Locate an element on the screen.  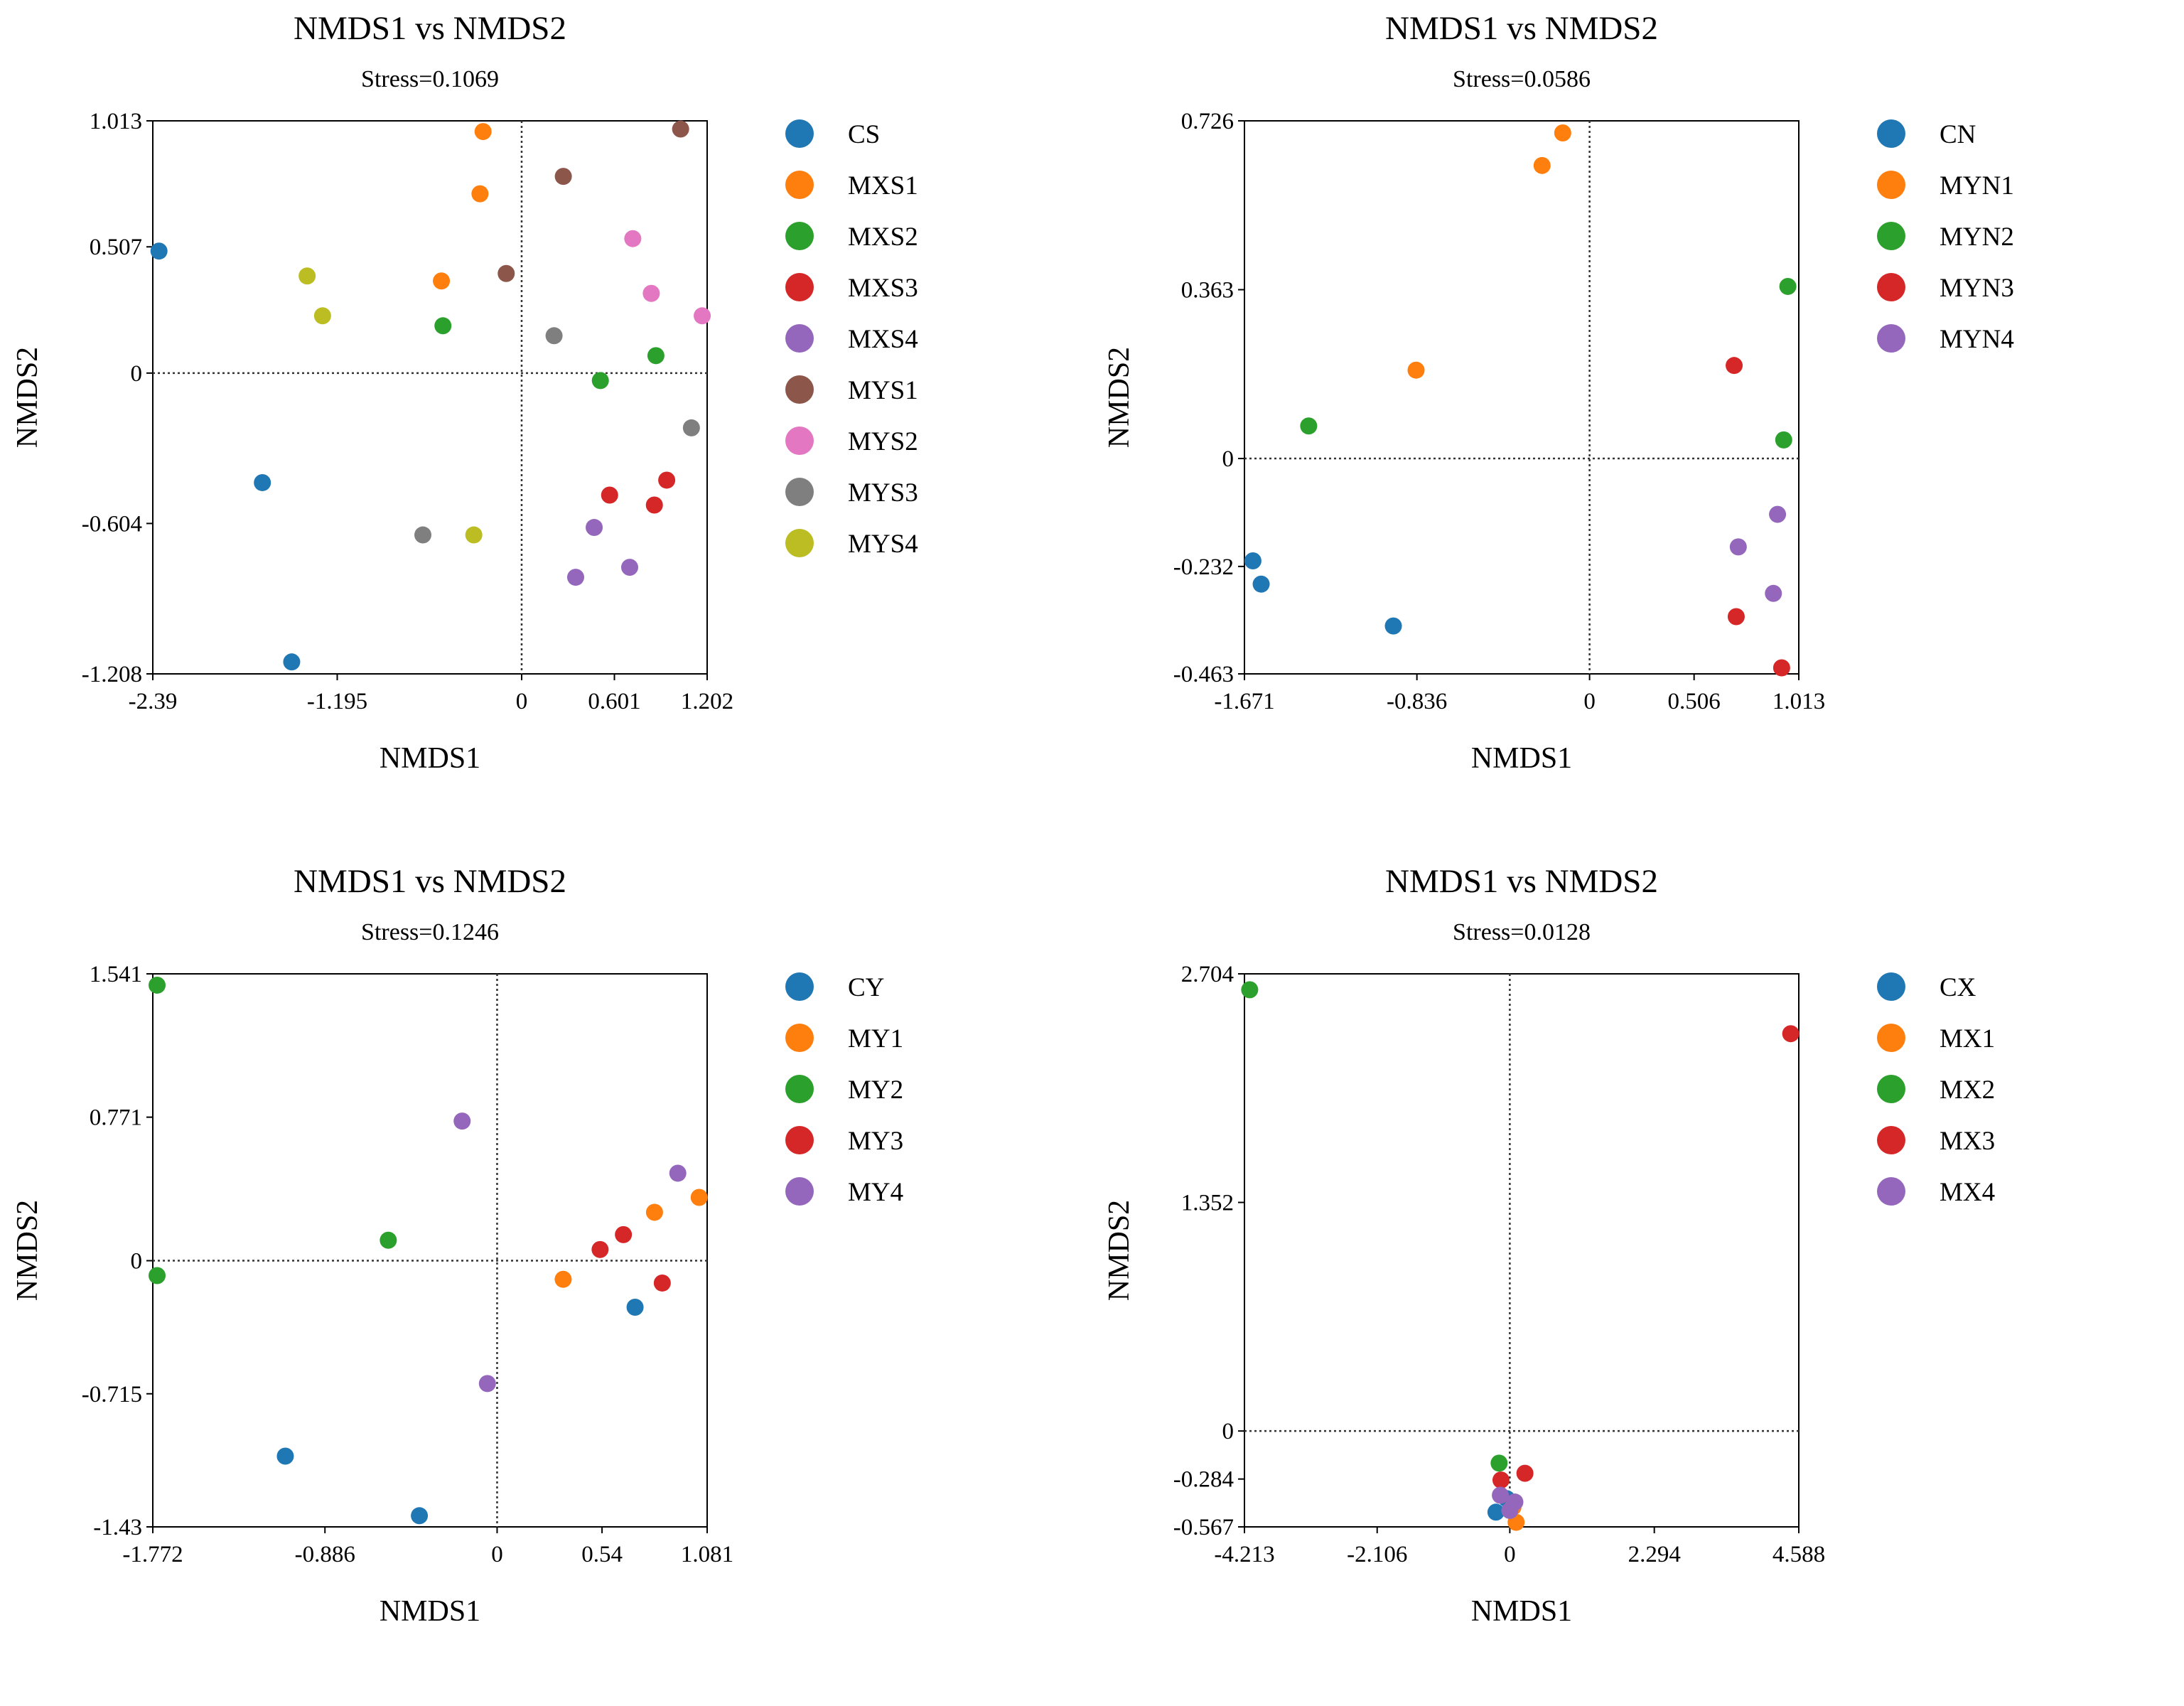
legend-label: MYS2 is located at coordinates (883, 441).